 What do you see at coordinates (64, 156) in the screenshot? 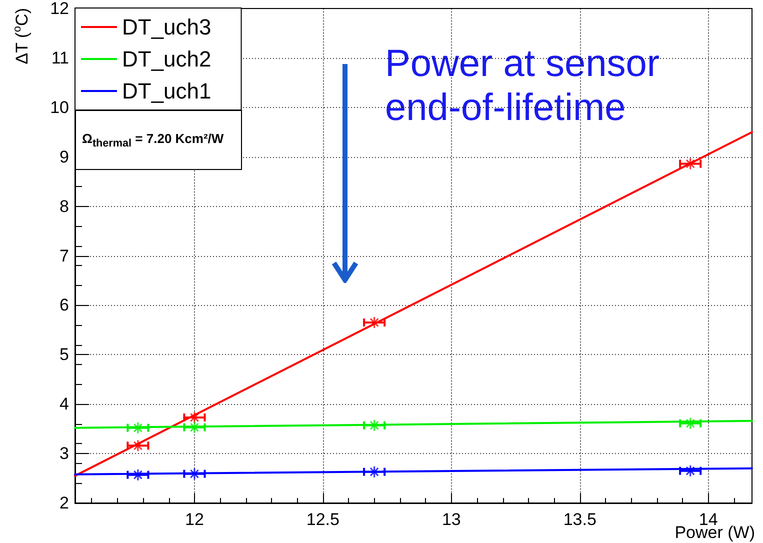
I see `y-tick-label: 9` at bounding box center [64, 156].